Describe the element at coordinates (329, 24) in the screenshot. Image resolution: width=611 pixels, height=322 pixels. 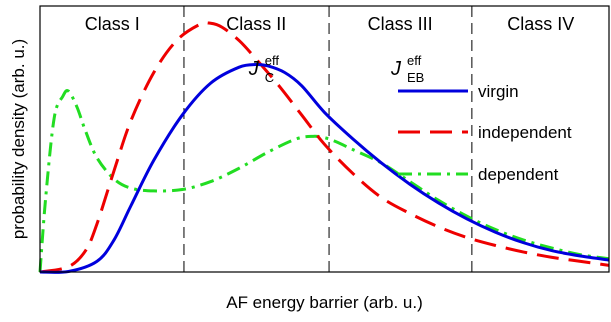
I see `class-labels: Class I Class II Class III Class IV` at that location.